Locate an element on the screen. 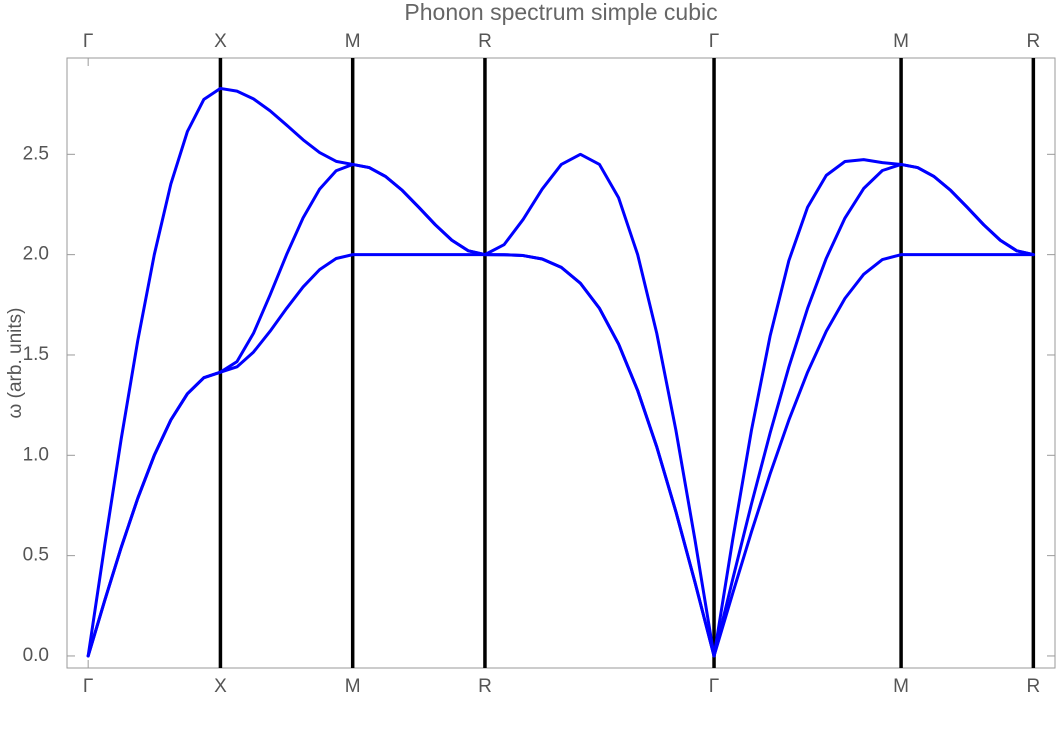 This screenshot has width=1056, height=732. chart-title: Phonon spectrum simple cubic is located at coordinates (560, 12).